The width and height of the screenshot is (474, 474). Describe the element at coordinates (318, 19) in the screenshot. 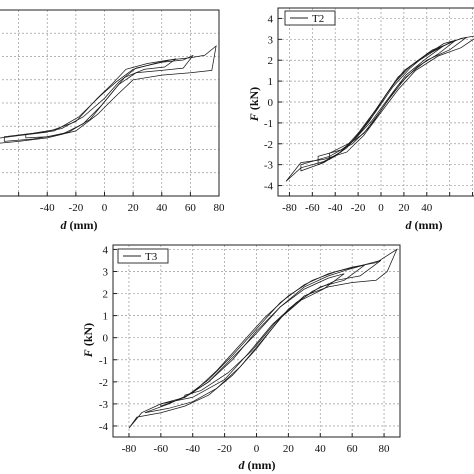

I see `legend-label: T2` at that location.